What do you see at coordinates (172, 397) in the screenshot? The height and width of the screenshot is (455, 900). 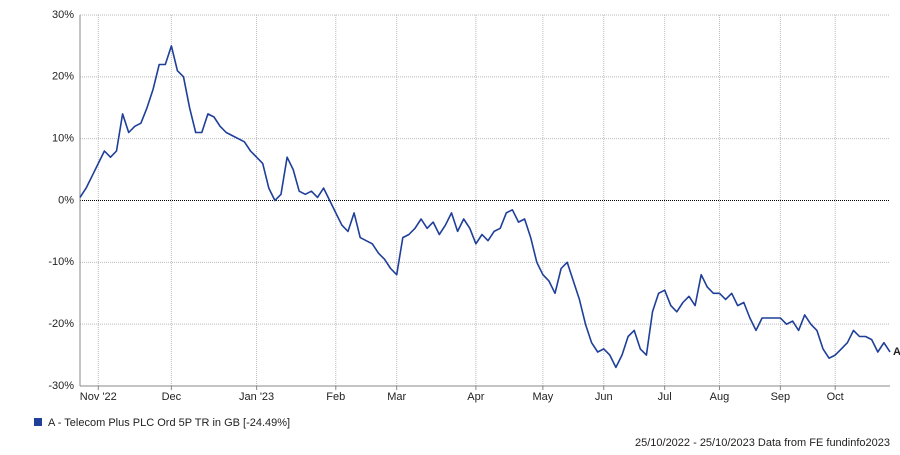 I see `x-tick-label: Dec` at bounding box center [172, 397].